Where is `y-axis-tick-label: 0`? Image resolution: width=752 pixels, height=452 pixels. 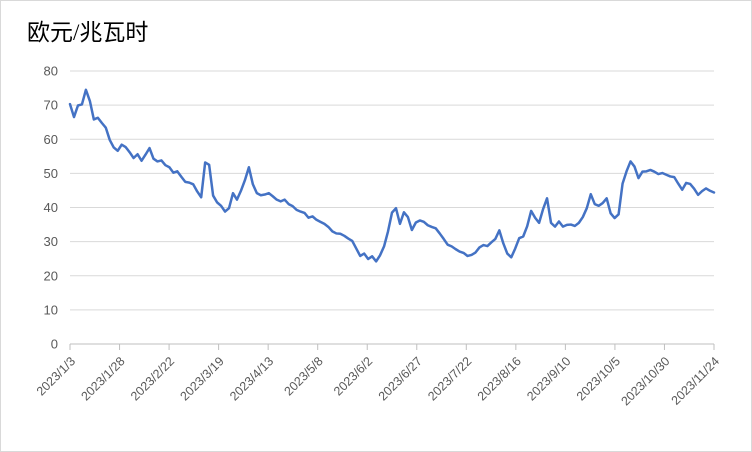
y-axis-tick-label: 0 is located at coordinates (54, 344).